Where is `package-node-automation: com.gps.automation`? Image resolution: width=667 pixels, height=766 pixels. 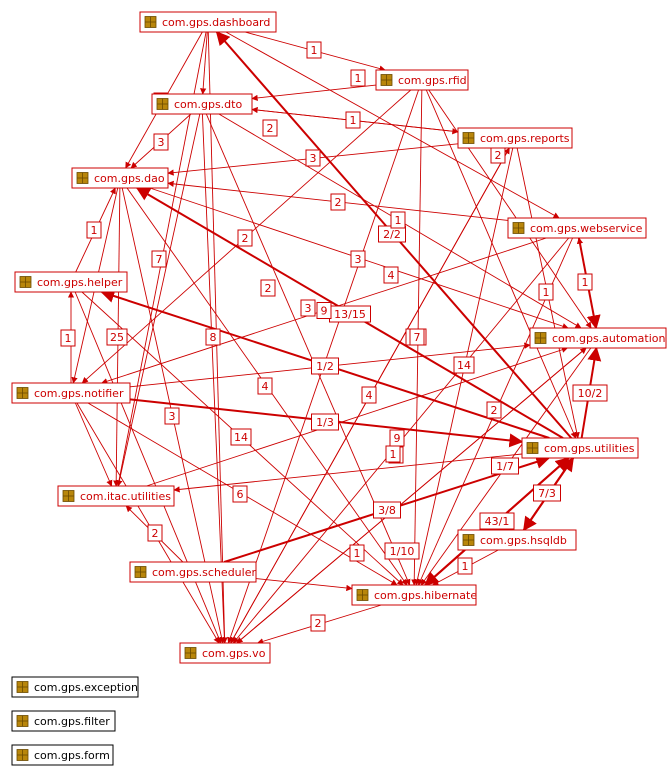
package-node-automation: com.gps.automation is located at coordinates (598, 338).